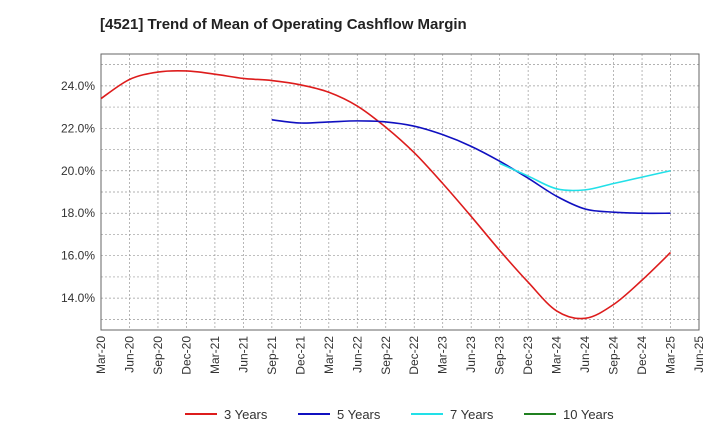  I want to click on x-tick-label: Jun-22, so click(357, 354).